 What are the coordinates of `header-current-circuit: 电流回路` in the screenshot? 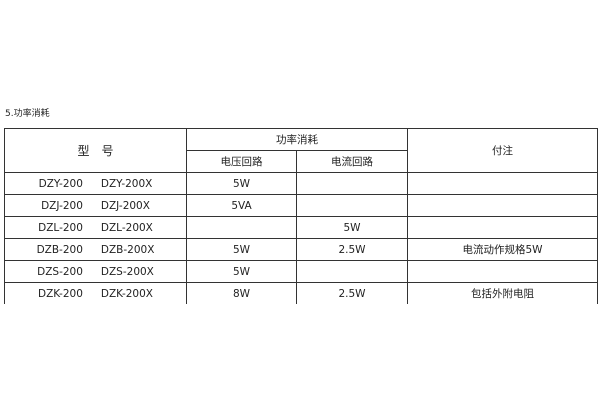 It's located at (352, 161).